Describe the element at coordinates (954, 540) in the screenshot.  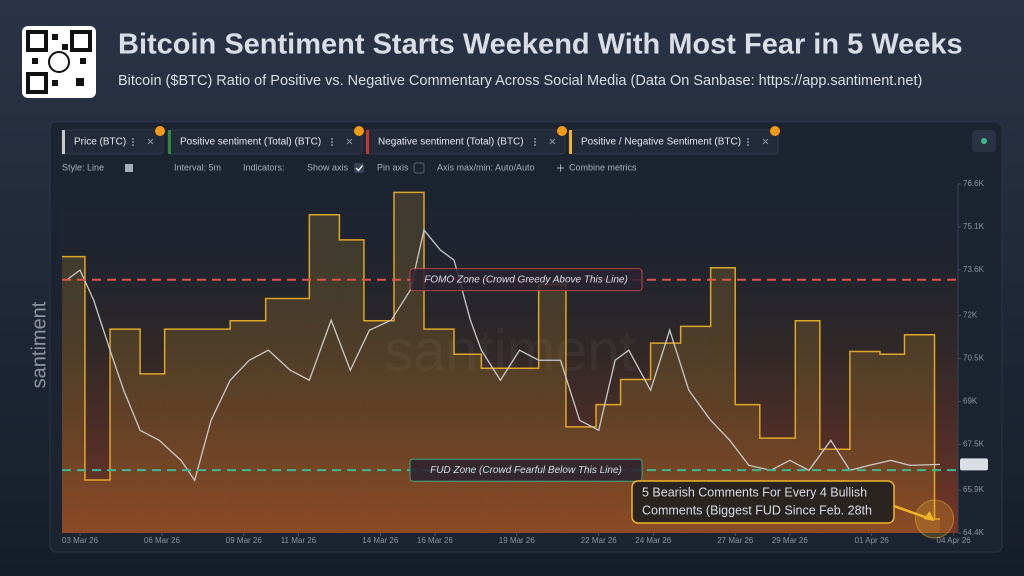
I see `x-tick-label: 04 Apr 26` at that location.